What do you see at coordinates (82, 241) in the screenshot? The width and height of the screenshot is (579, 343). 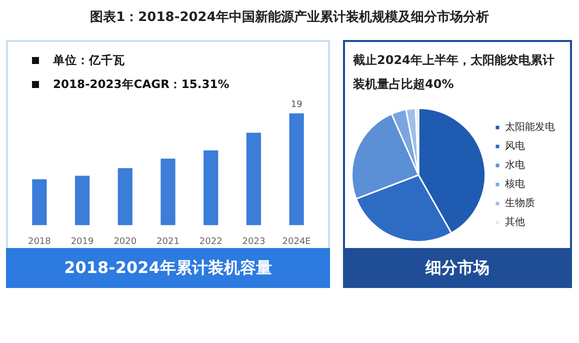 I see `x-tick-label: 2019` at bounding box center [82, 241].